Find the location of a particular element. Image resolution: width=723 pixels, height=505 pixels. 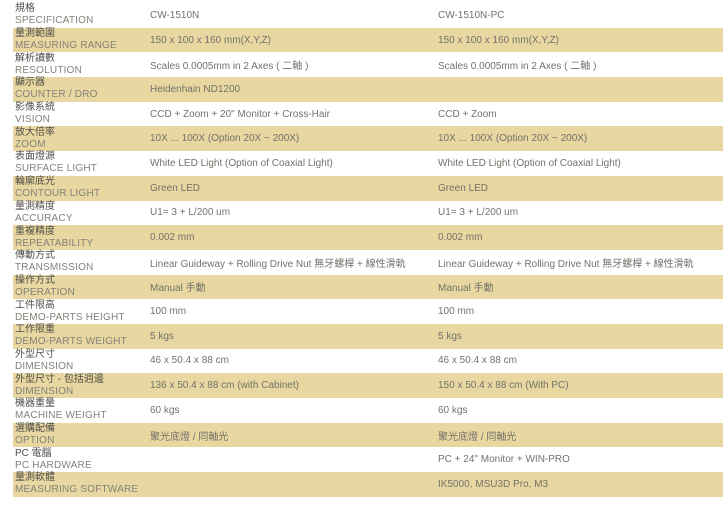

value-cw1510n: U1= 3 + L/200 um is located at coordinates (190, 213).